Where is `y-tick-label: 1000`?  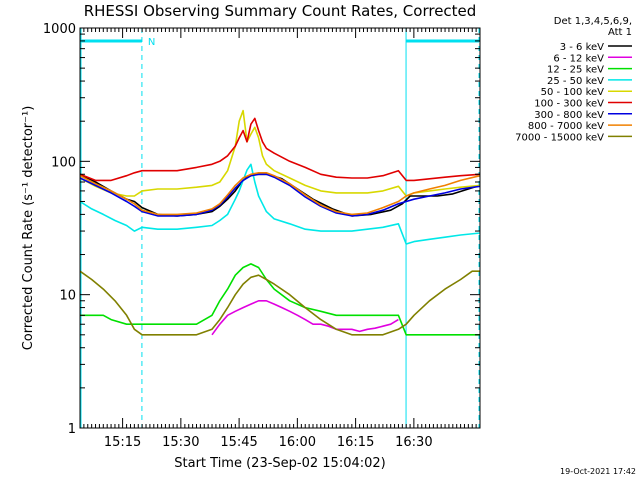
y-tick-label: 1000 is located at coordinates (59, 29).